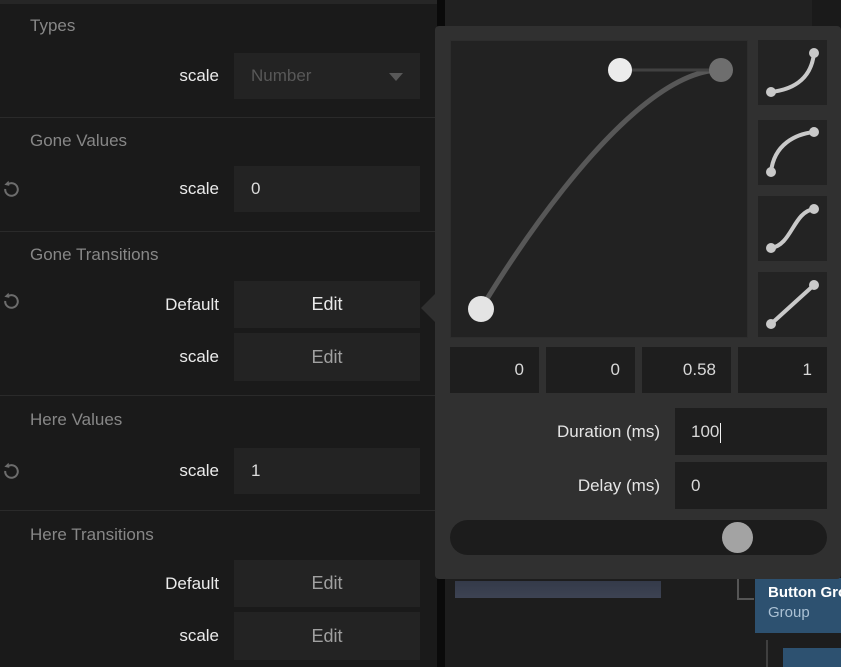 This screenshot has height=667, width=841. Describe the element at coordinates (218, 2) in the screenshot. I see `clipped-row-above` at that location.